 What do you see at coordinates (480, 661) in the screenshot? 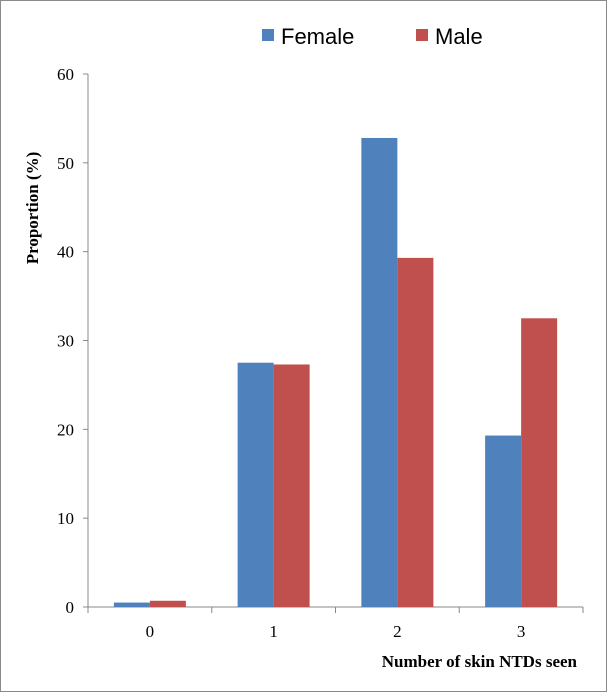
I see `x-axis-label: Number of skin NTDs seen` at bounding box center [480, 661].